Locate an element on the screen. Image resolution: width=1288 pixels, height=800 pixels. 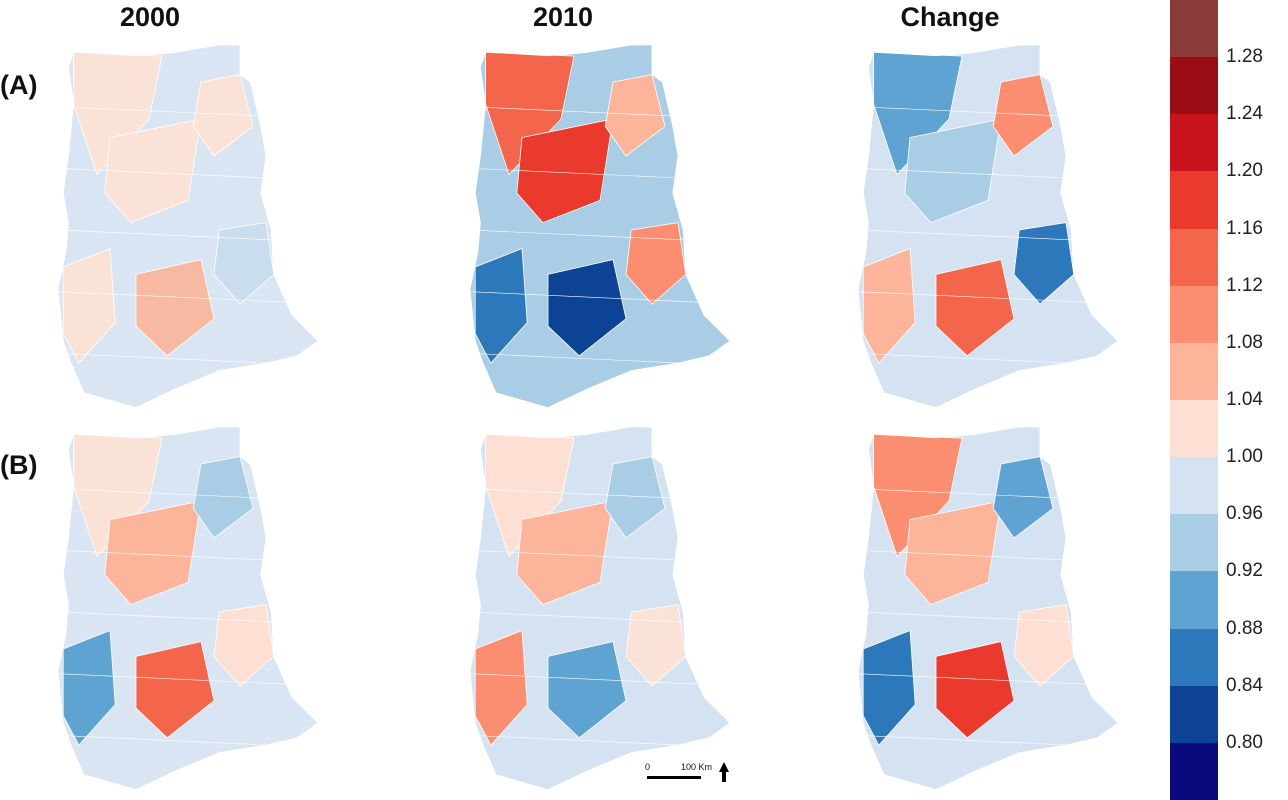
scale-bar-zero-label: 0 is located at coordinates (648, 767).